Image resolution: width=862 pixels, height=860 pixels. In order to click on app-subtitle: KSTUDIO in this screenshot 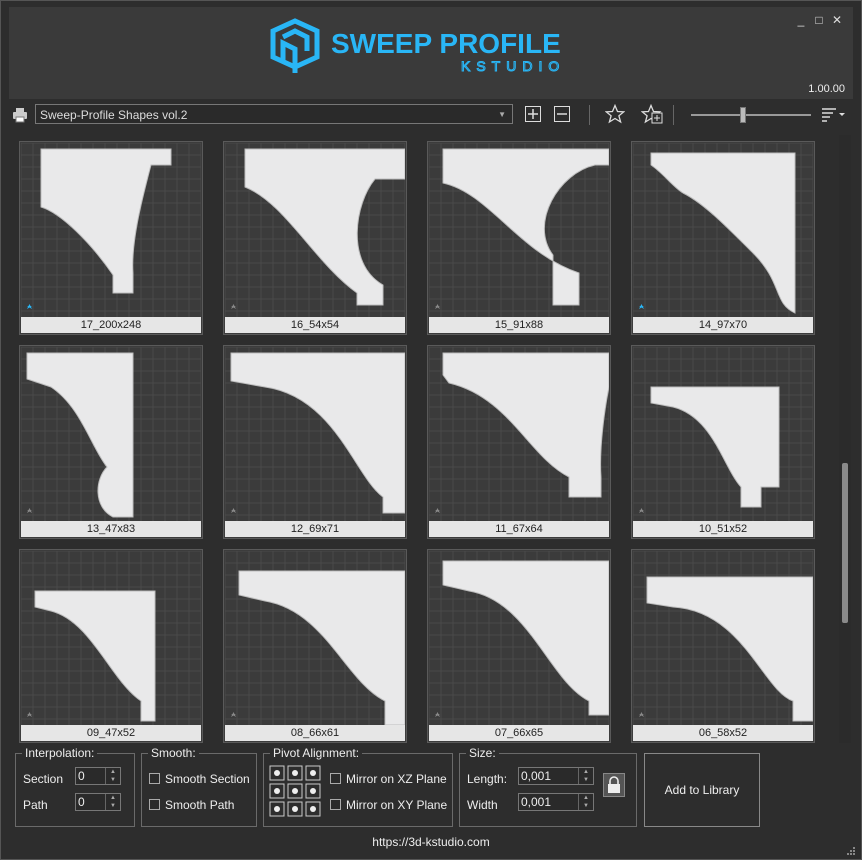, I will do `click(513, 66)`.